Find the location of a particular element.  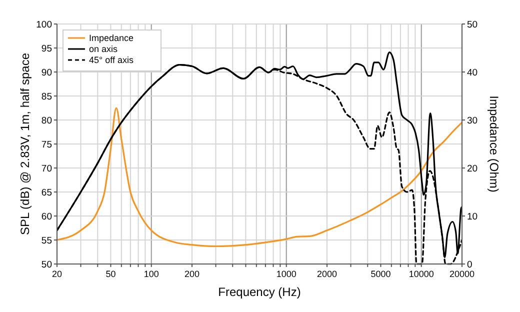

y-tick-label: 90 is located at coordinates (46, 73).